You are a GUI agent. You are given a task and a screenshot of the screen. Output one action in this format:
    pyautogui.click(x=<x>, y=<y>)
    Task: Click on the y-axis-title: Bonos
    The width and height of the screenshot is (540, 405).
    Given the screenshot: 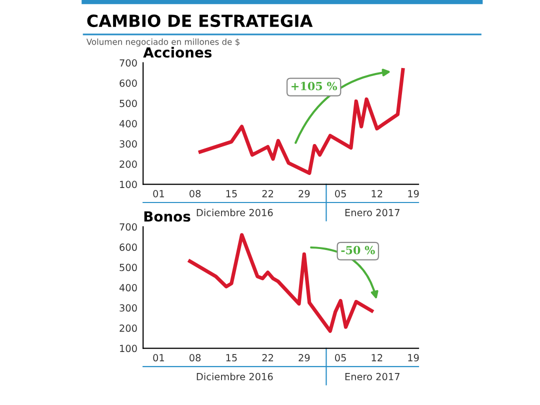 What is the action you would take?
    pyautogui.click(x=167, y=216)
    